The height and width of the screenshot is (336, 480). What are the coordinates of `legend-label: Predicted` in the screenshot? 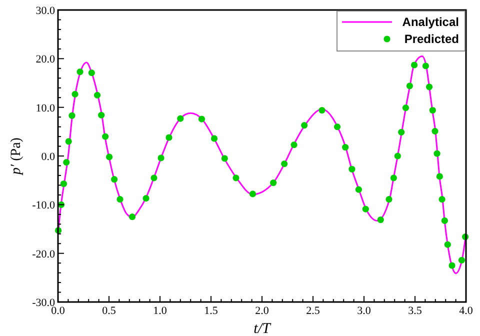 It's located at (431, 39).